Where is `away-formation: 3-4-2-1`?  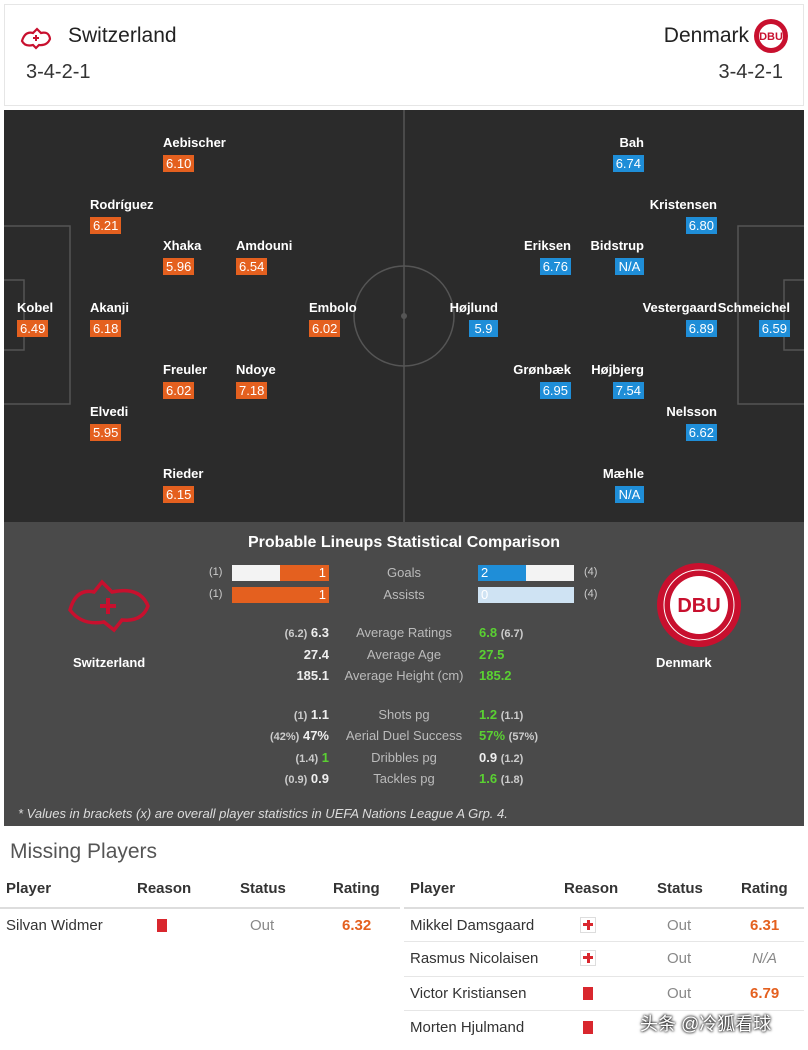 away-formation: 3-4-2-1 is located at coordinates (750, 72).